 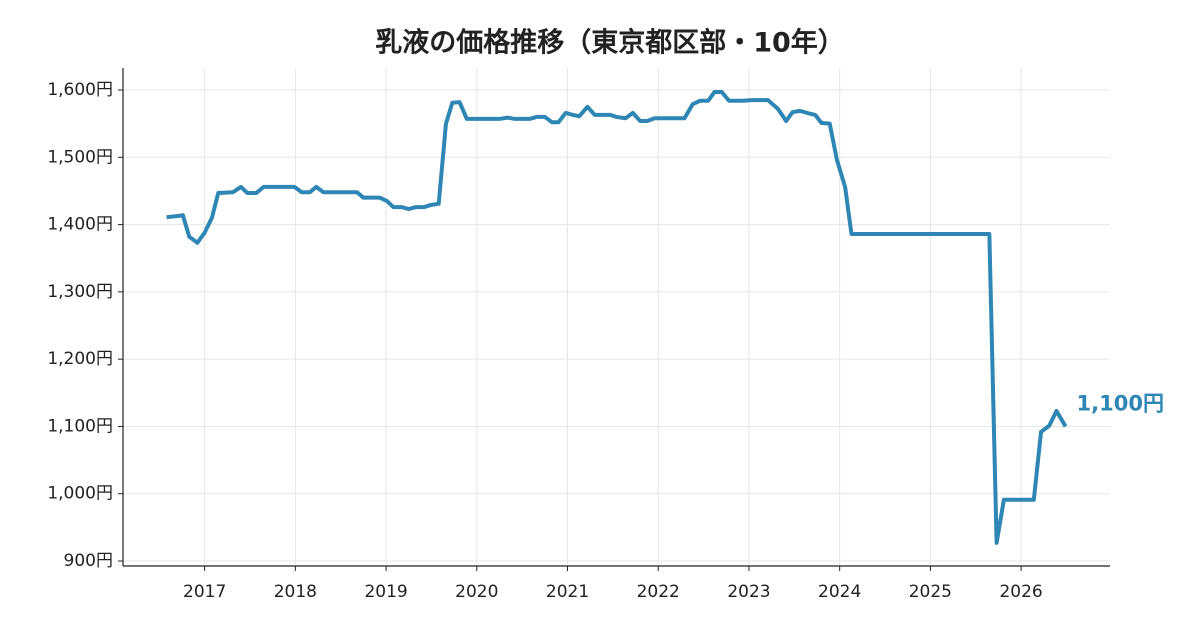 What do you see at coordinates (839, 592) in the screenshot?
I see `x-tick-label: 2024` at bounding box center [839, 592].